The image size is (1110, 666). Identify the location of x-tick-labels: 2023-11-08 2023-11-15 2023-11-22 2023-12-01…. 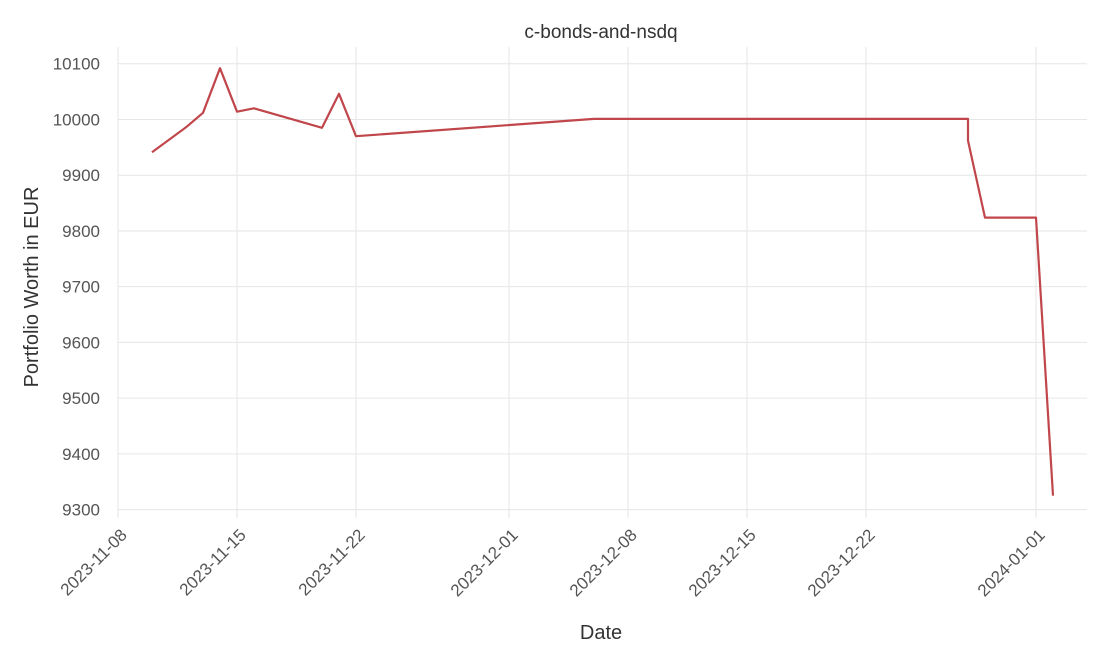
(553, 562).